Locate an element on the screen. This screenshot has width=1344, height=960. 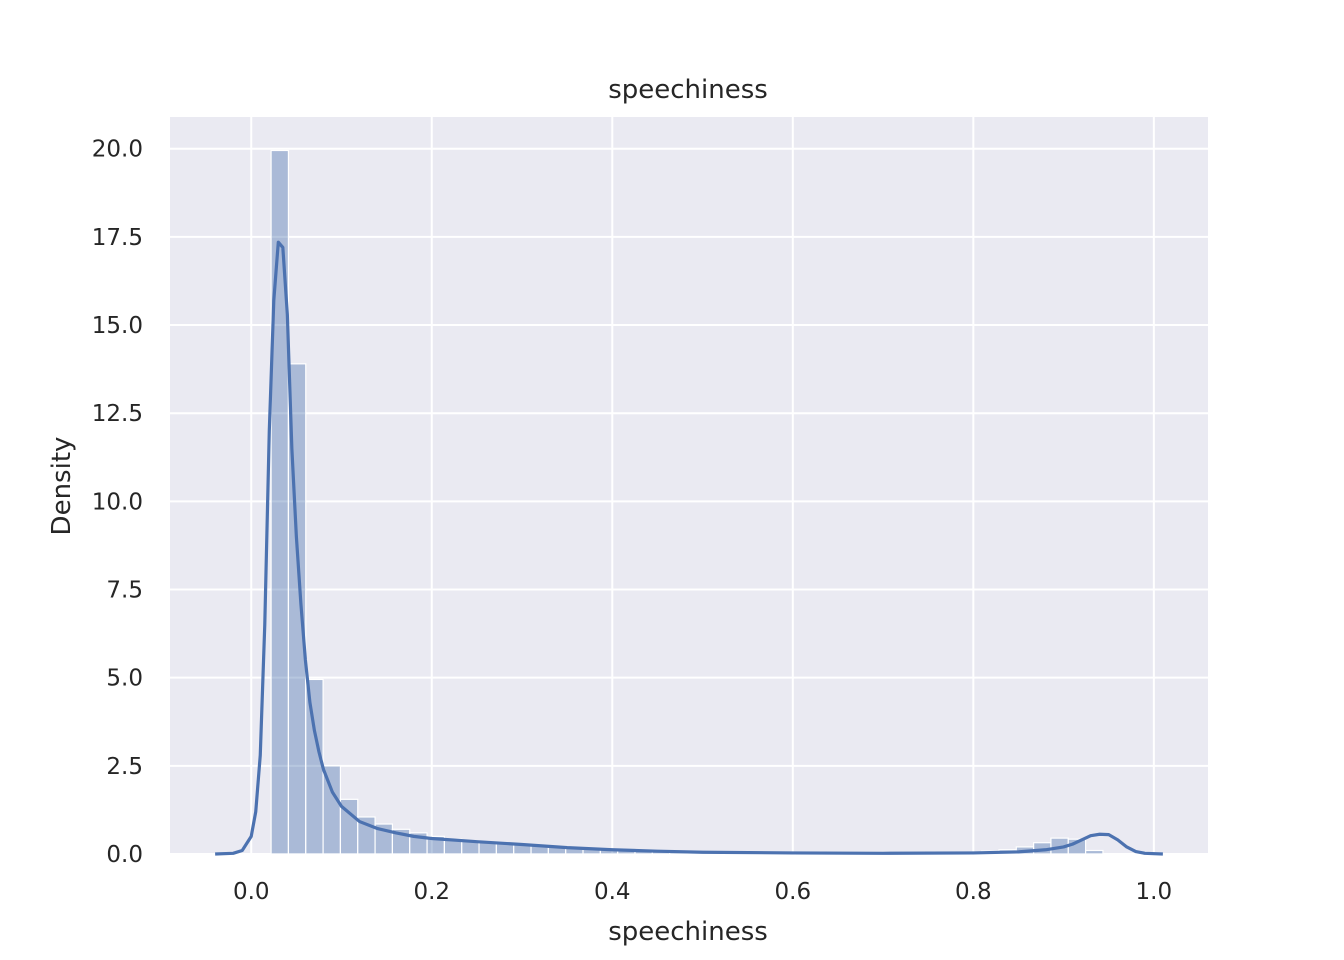
y-tick-labels: 0.0 2.5 5.0 7.5 10.0 12.5 15.0 17.5 20.0 is located at coordinates (117, 502).